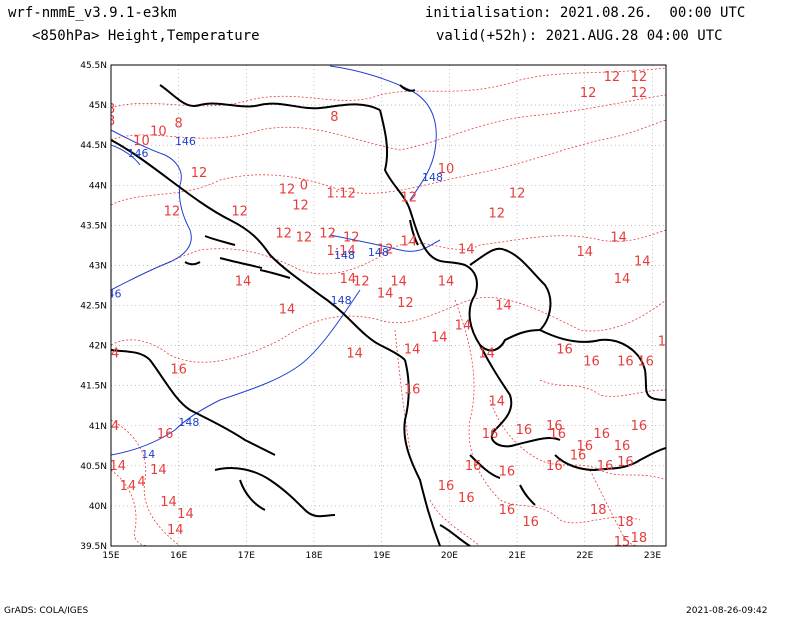 Image resolution: width=800 pixels, height=618 pixels. Describe the element at coordinates (579, 36) in the screenshot. I see `valid-time: valid(+52h): 2021.AUG.28 04:00 UTC` at that location.